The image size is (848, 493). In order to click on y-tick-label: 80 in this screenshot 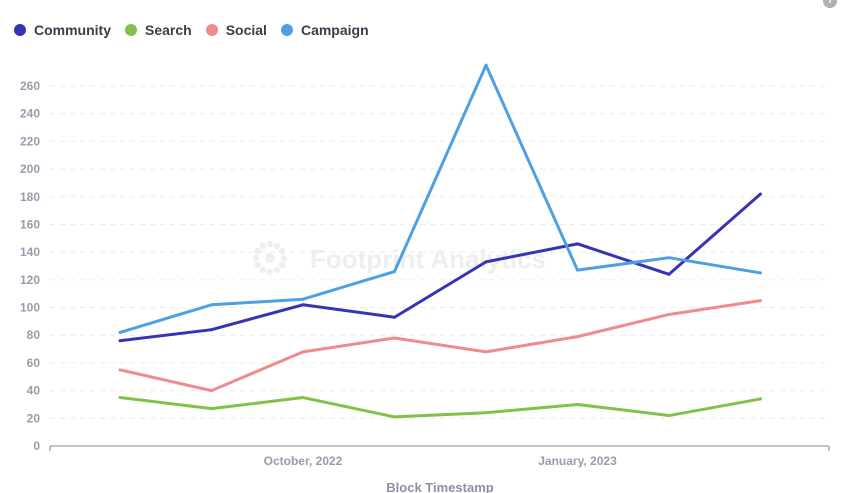, I will do `click(34, 335)`.